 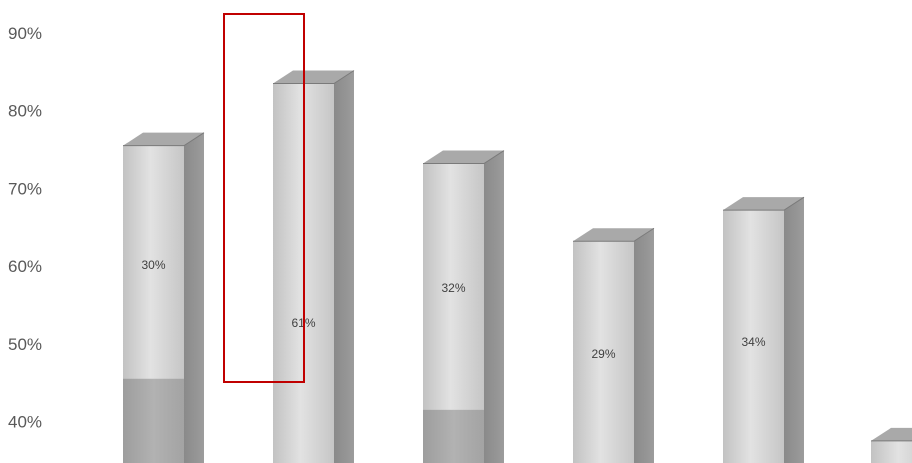 I want to click on bar-data-label: 32%, so click(x=453, y=288).